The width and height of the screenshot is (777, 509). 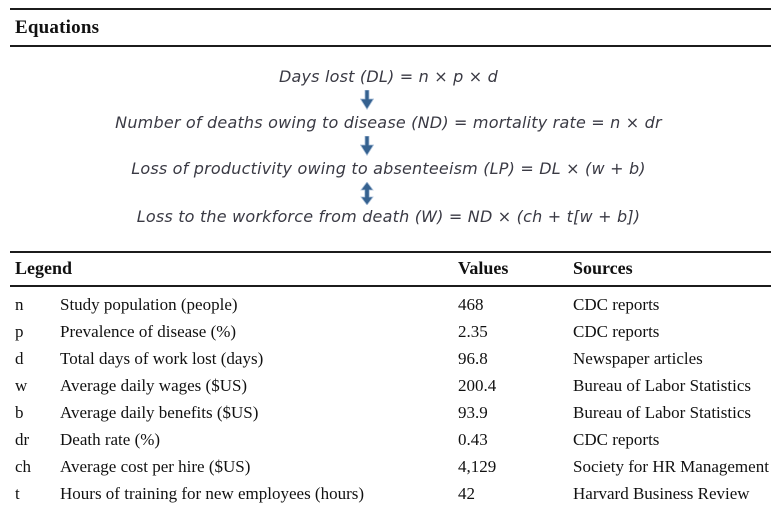 I want to click on row-value: 93.9, so click(x=473, y=412).